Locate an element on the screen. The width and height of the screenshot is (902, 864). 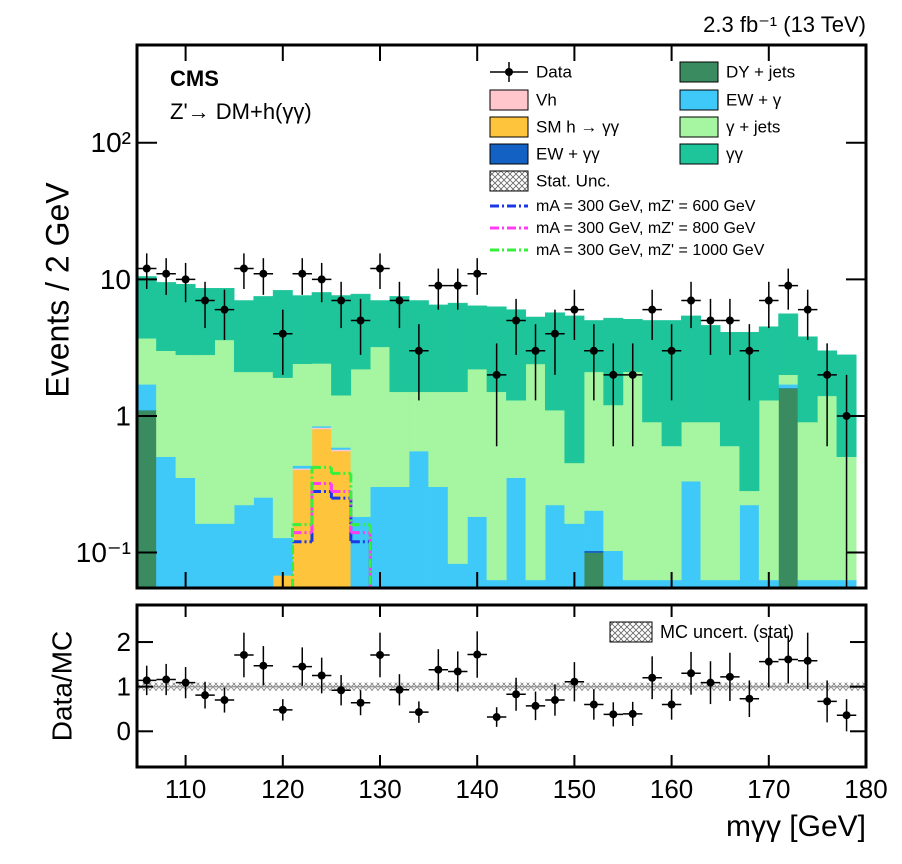
y-axis-label: Events / 2 GeV is located at coordinates (57, 290).